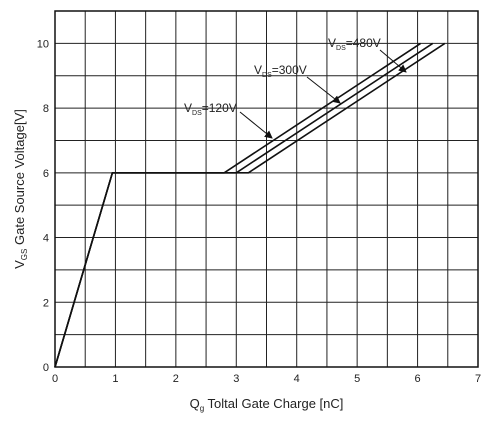 The width and height of the screenshot is (484, 424). I want to click on series-label-text: =300V, so click(289, 70).